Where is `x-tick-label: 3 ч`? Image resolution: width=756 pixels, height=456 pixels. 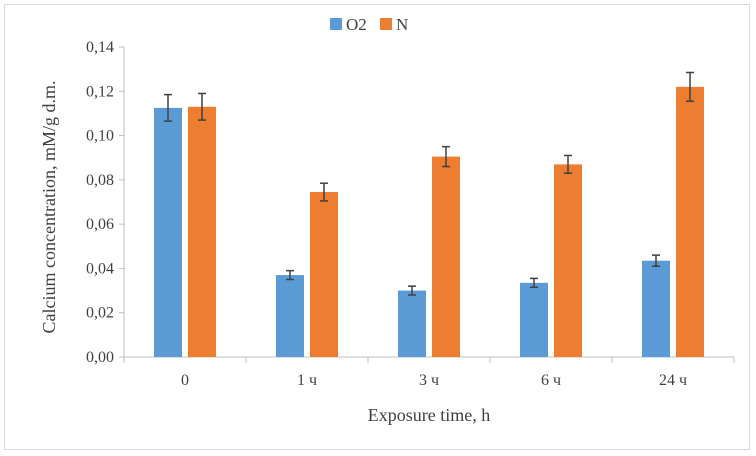
x-tick-label: 3 ч is located at coordinates (429, 380).